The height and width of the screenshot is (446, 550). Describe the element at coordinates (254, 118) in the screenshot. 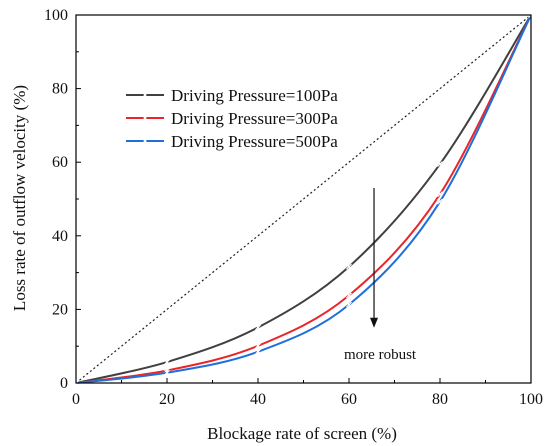

I see `legend-label-2: Driving Pressure=300Pa` at that location.